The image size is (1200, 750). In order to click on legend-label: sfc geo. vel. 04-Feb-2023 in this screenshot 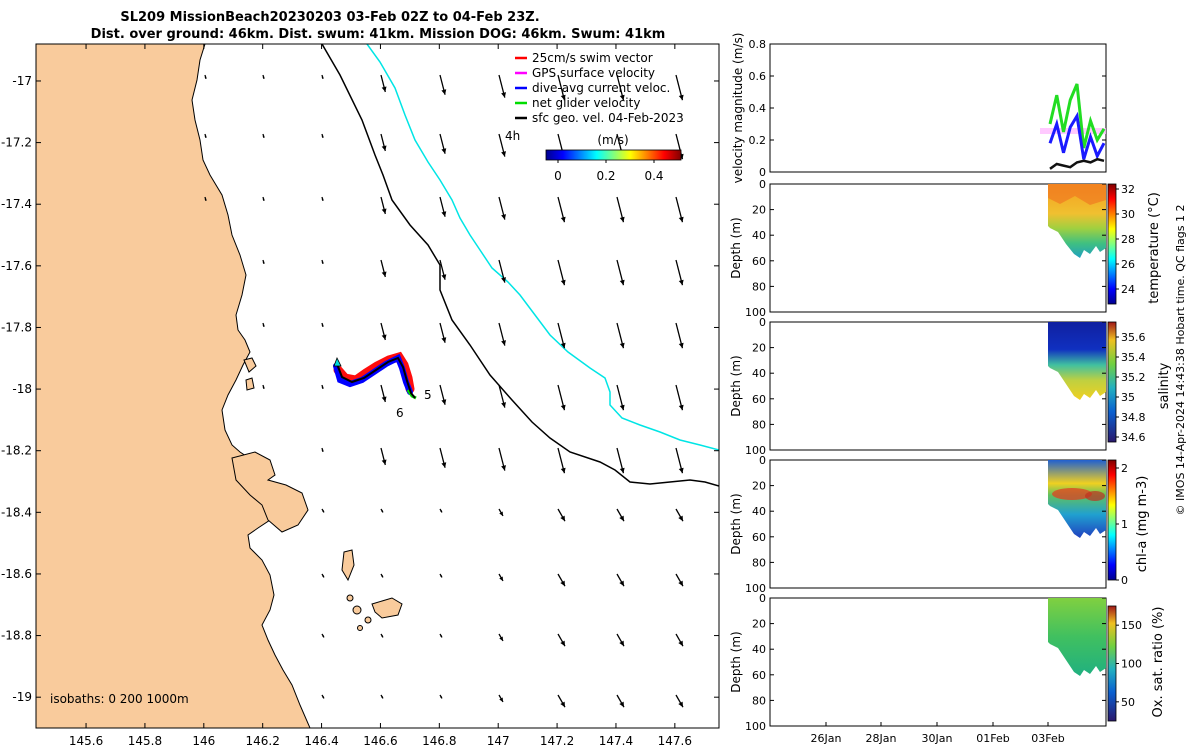, I will do `click(608, 118)`.